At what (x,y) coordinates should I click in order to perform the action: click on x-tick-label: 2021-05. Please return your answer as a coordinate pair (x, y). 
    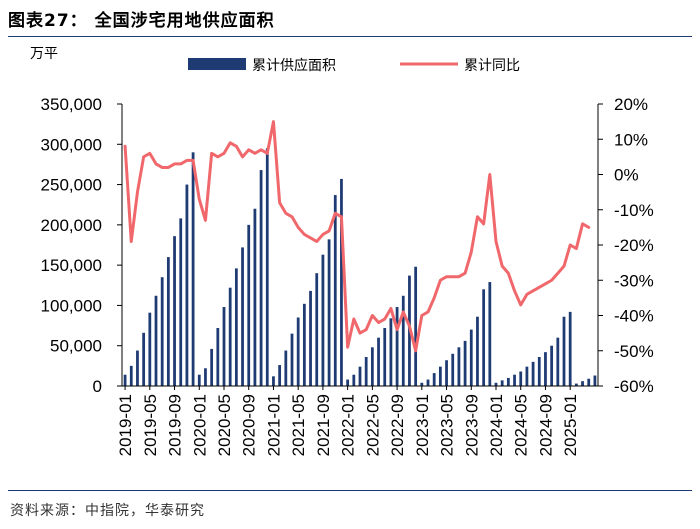
    Looking at the image, I should click on (298, 425).